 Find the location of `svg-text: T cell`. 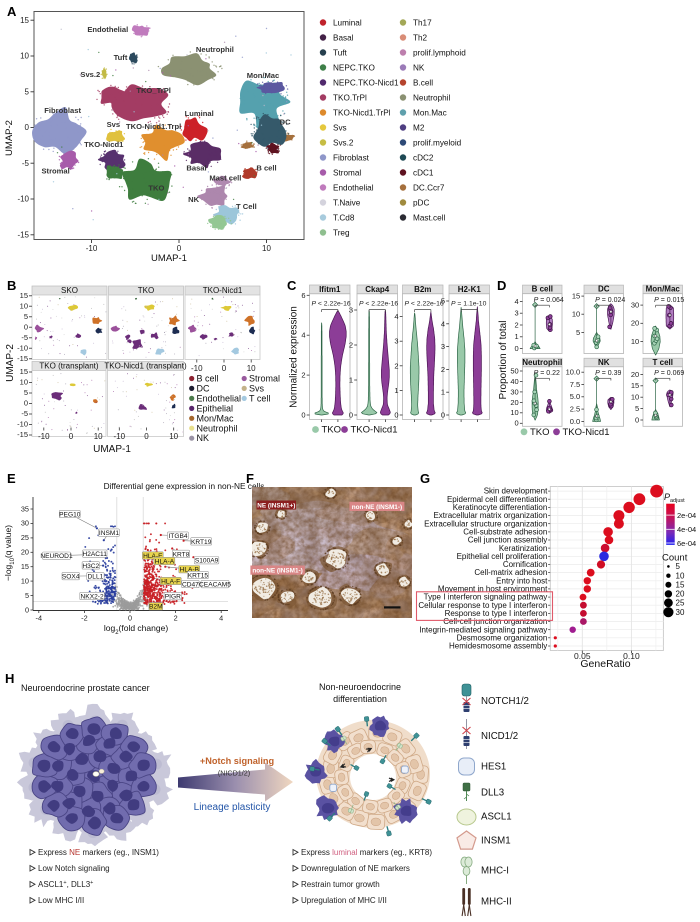

svg-text: T cell is located at coordinates (663, 362).